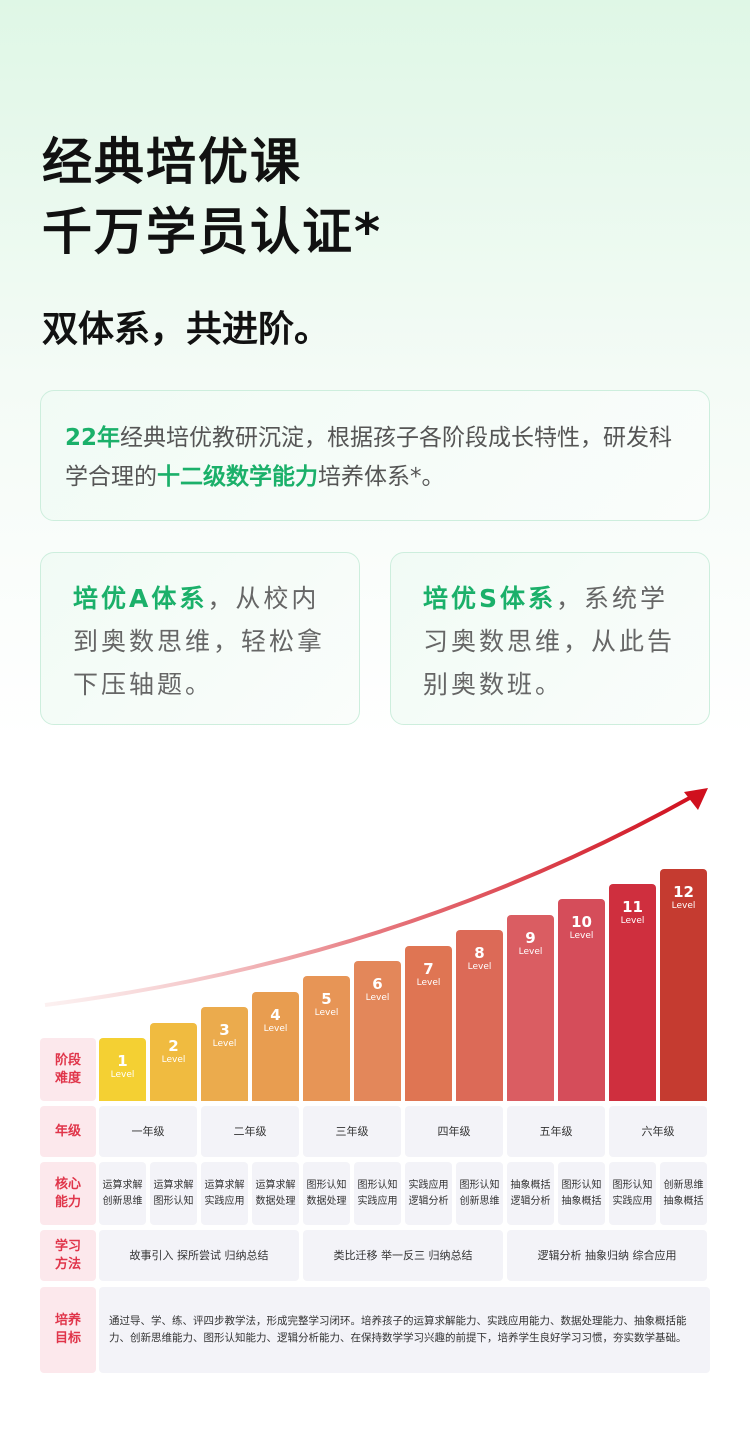 The height and width of the screenshot is (1444, 750). Describe the element at coordinates (275, 1014) in the screenshot. I see `text: 4` at that location.